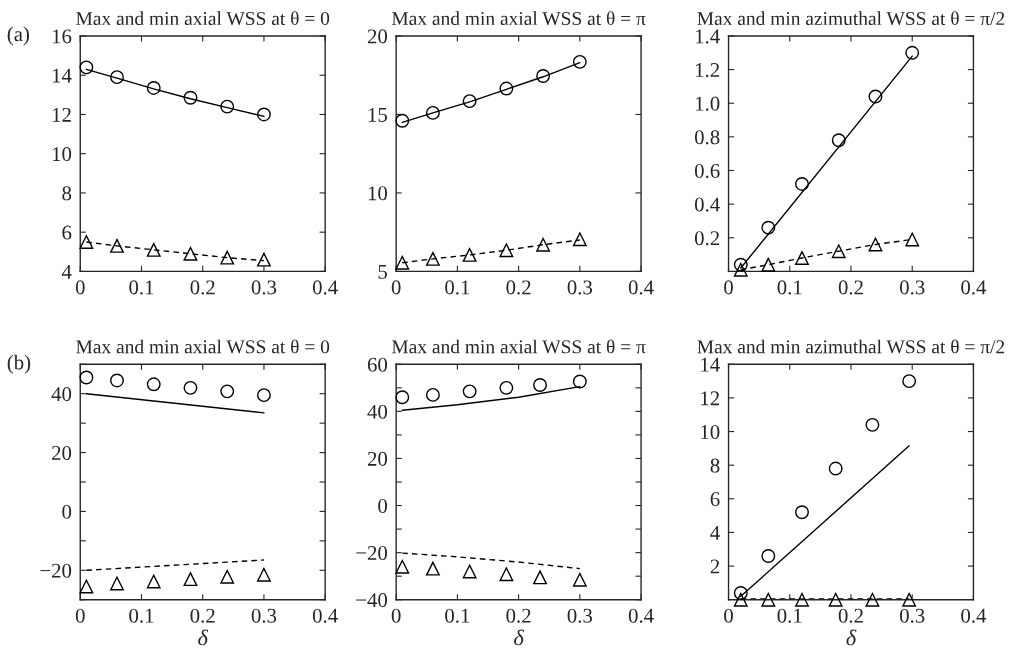  I want to click on y-tick-label: 0.2, so click(707, 238).